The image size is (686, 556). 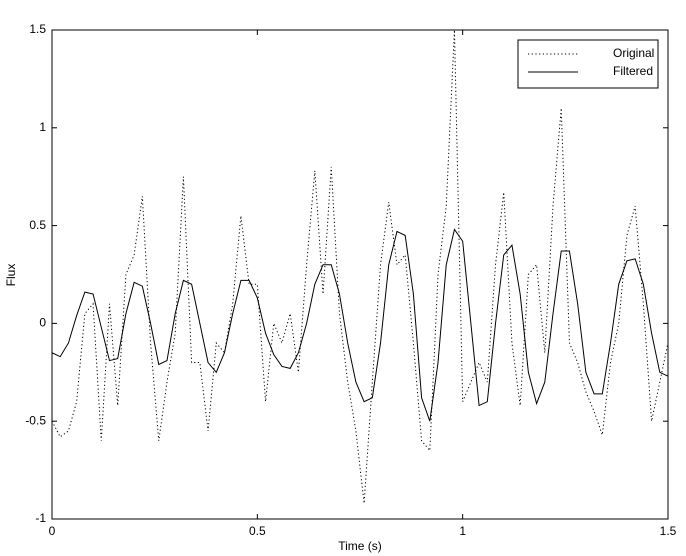 What do you see at coordinates (462, 531) in the screenshot?
I see `x-tick-label: 1` at bounding box center [462, 531].